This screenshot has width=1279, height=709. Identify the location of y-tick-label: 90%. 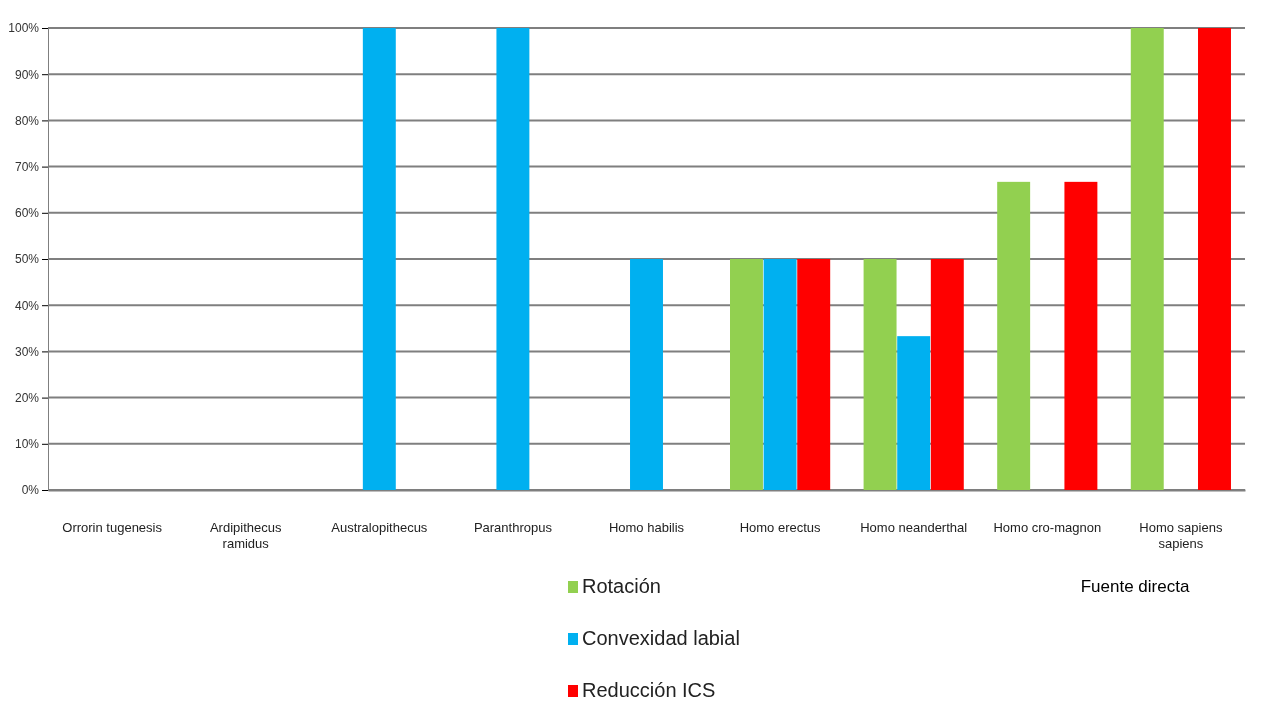
(27, 74).